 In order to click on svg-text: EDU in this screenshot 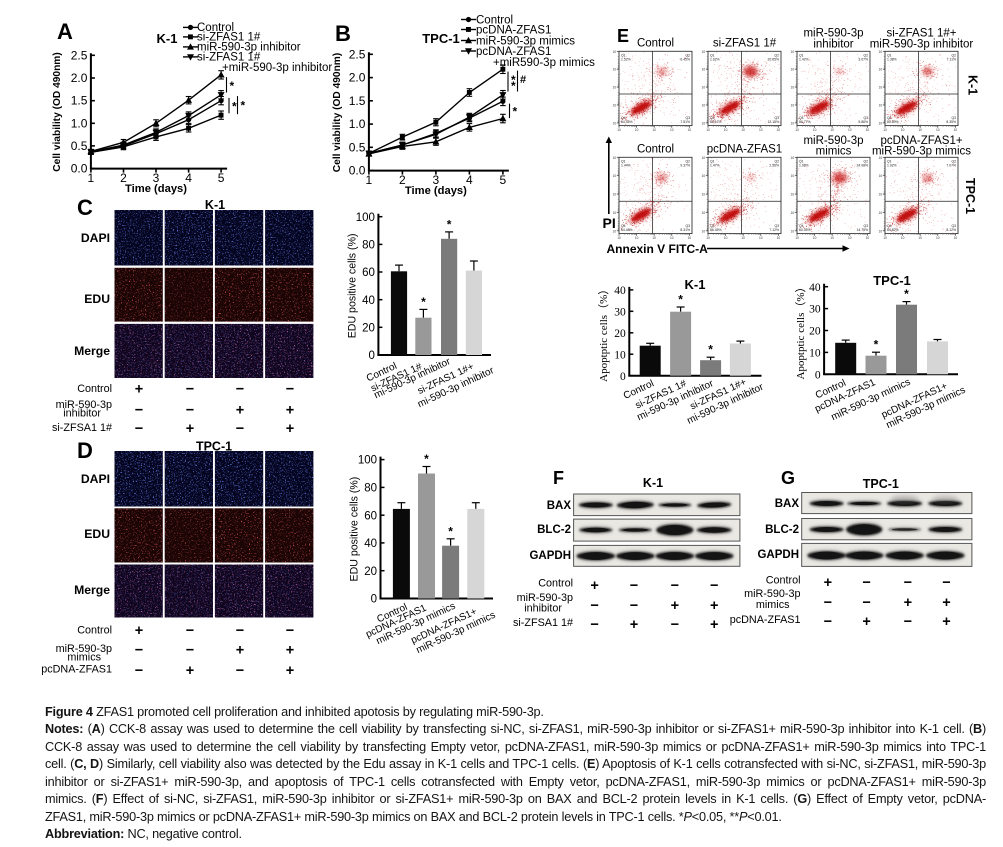, I will do `click(97, 534)`.